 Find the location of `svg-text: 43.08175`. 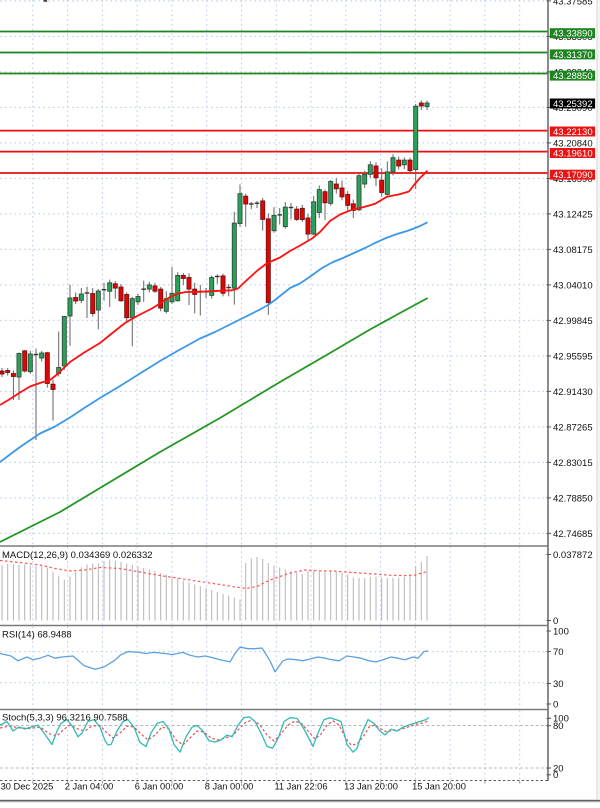

svg-text: 43.08175 is located at coordinates (573, 250).